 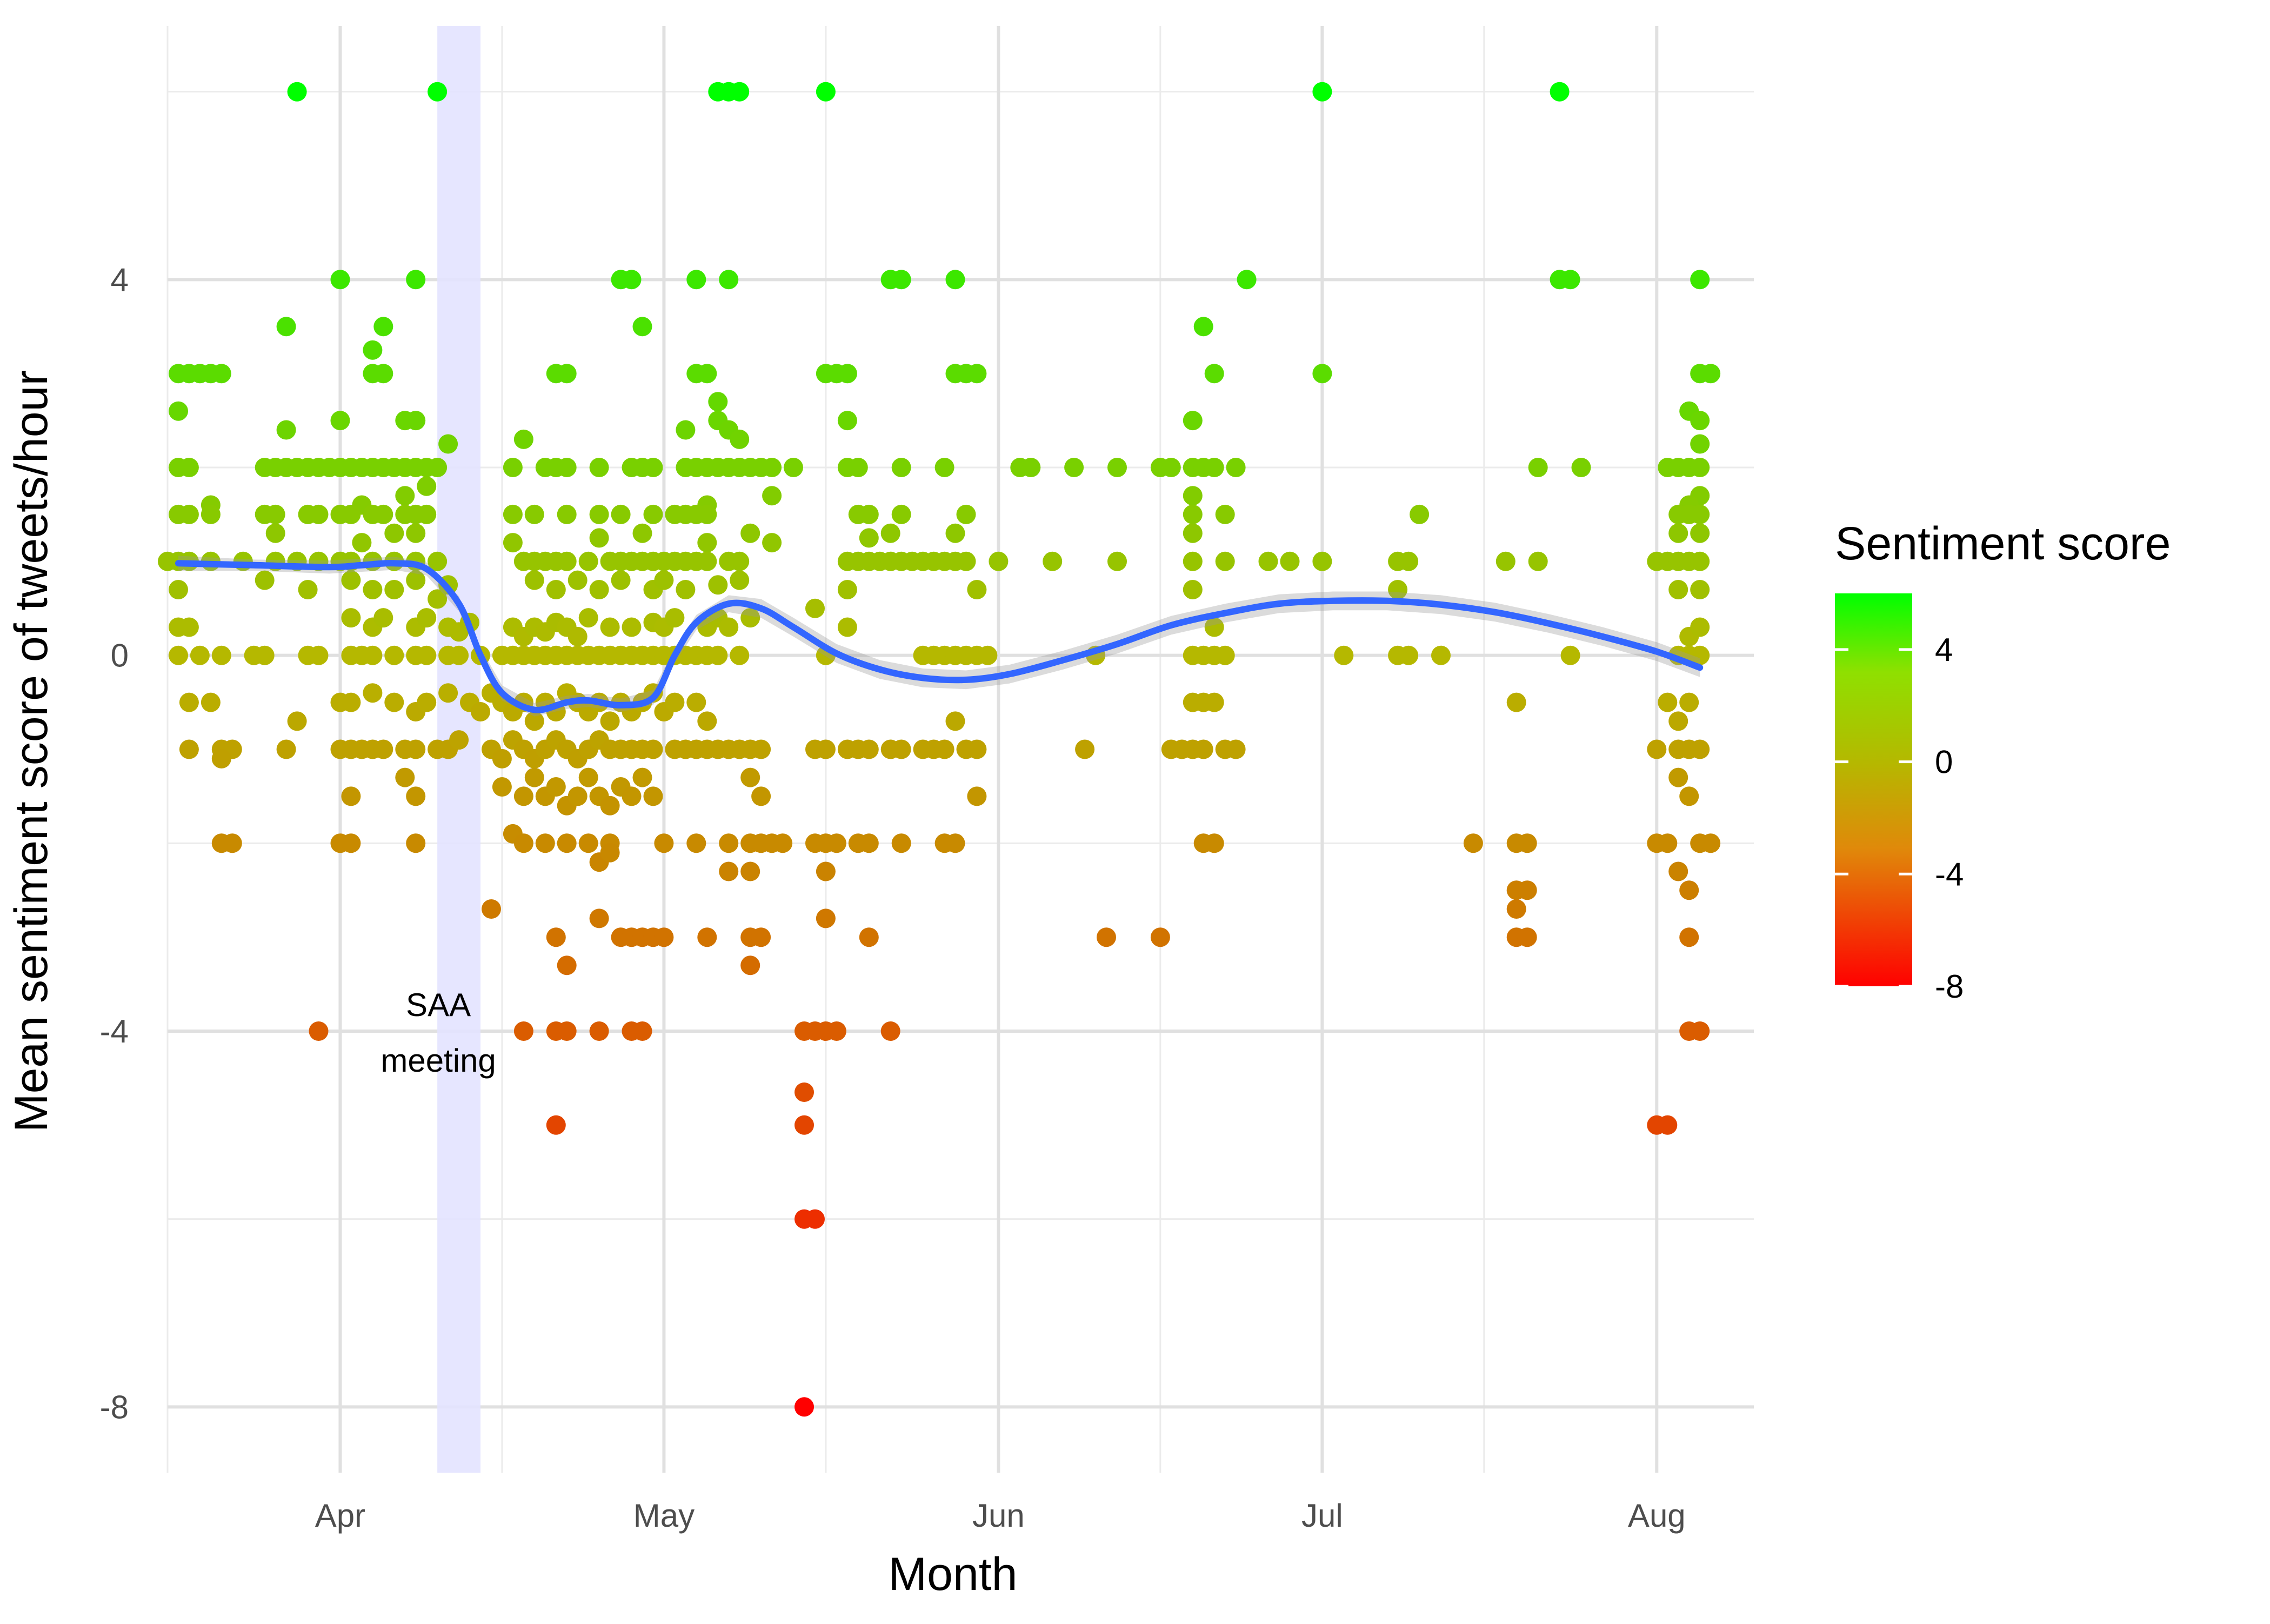 What do you see at coordinates (438, 1033) in the screenshot?
I see `annotation-layer: SAA meeting` at bounding box center [438, 1033].